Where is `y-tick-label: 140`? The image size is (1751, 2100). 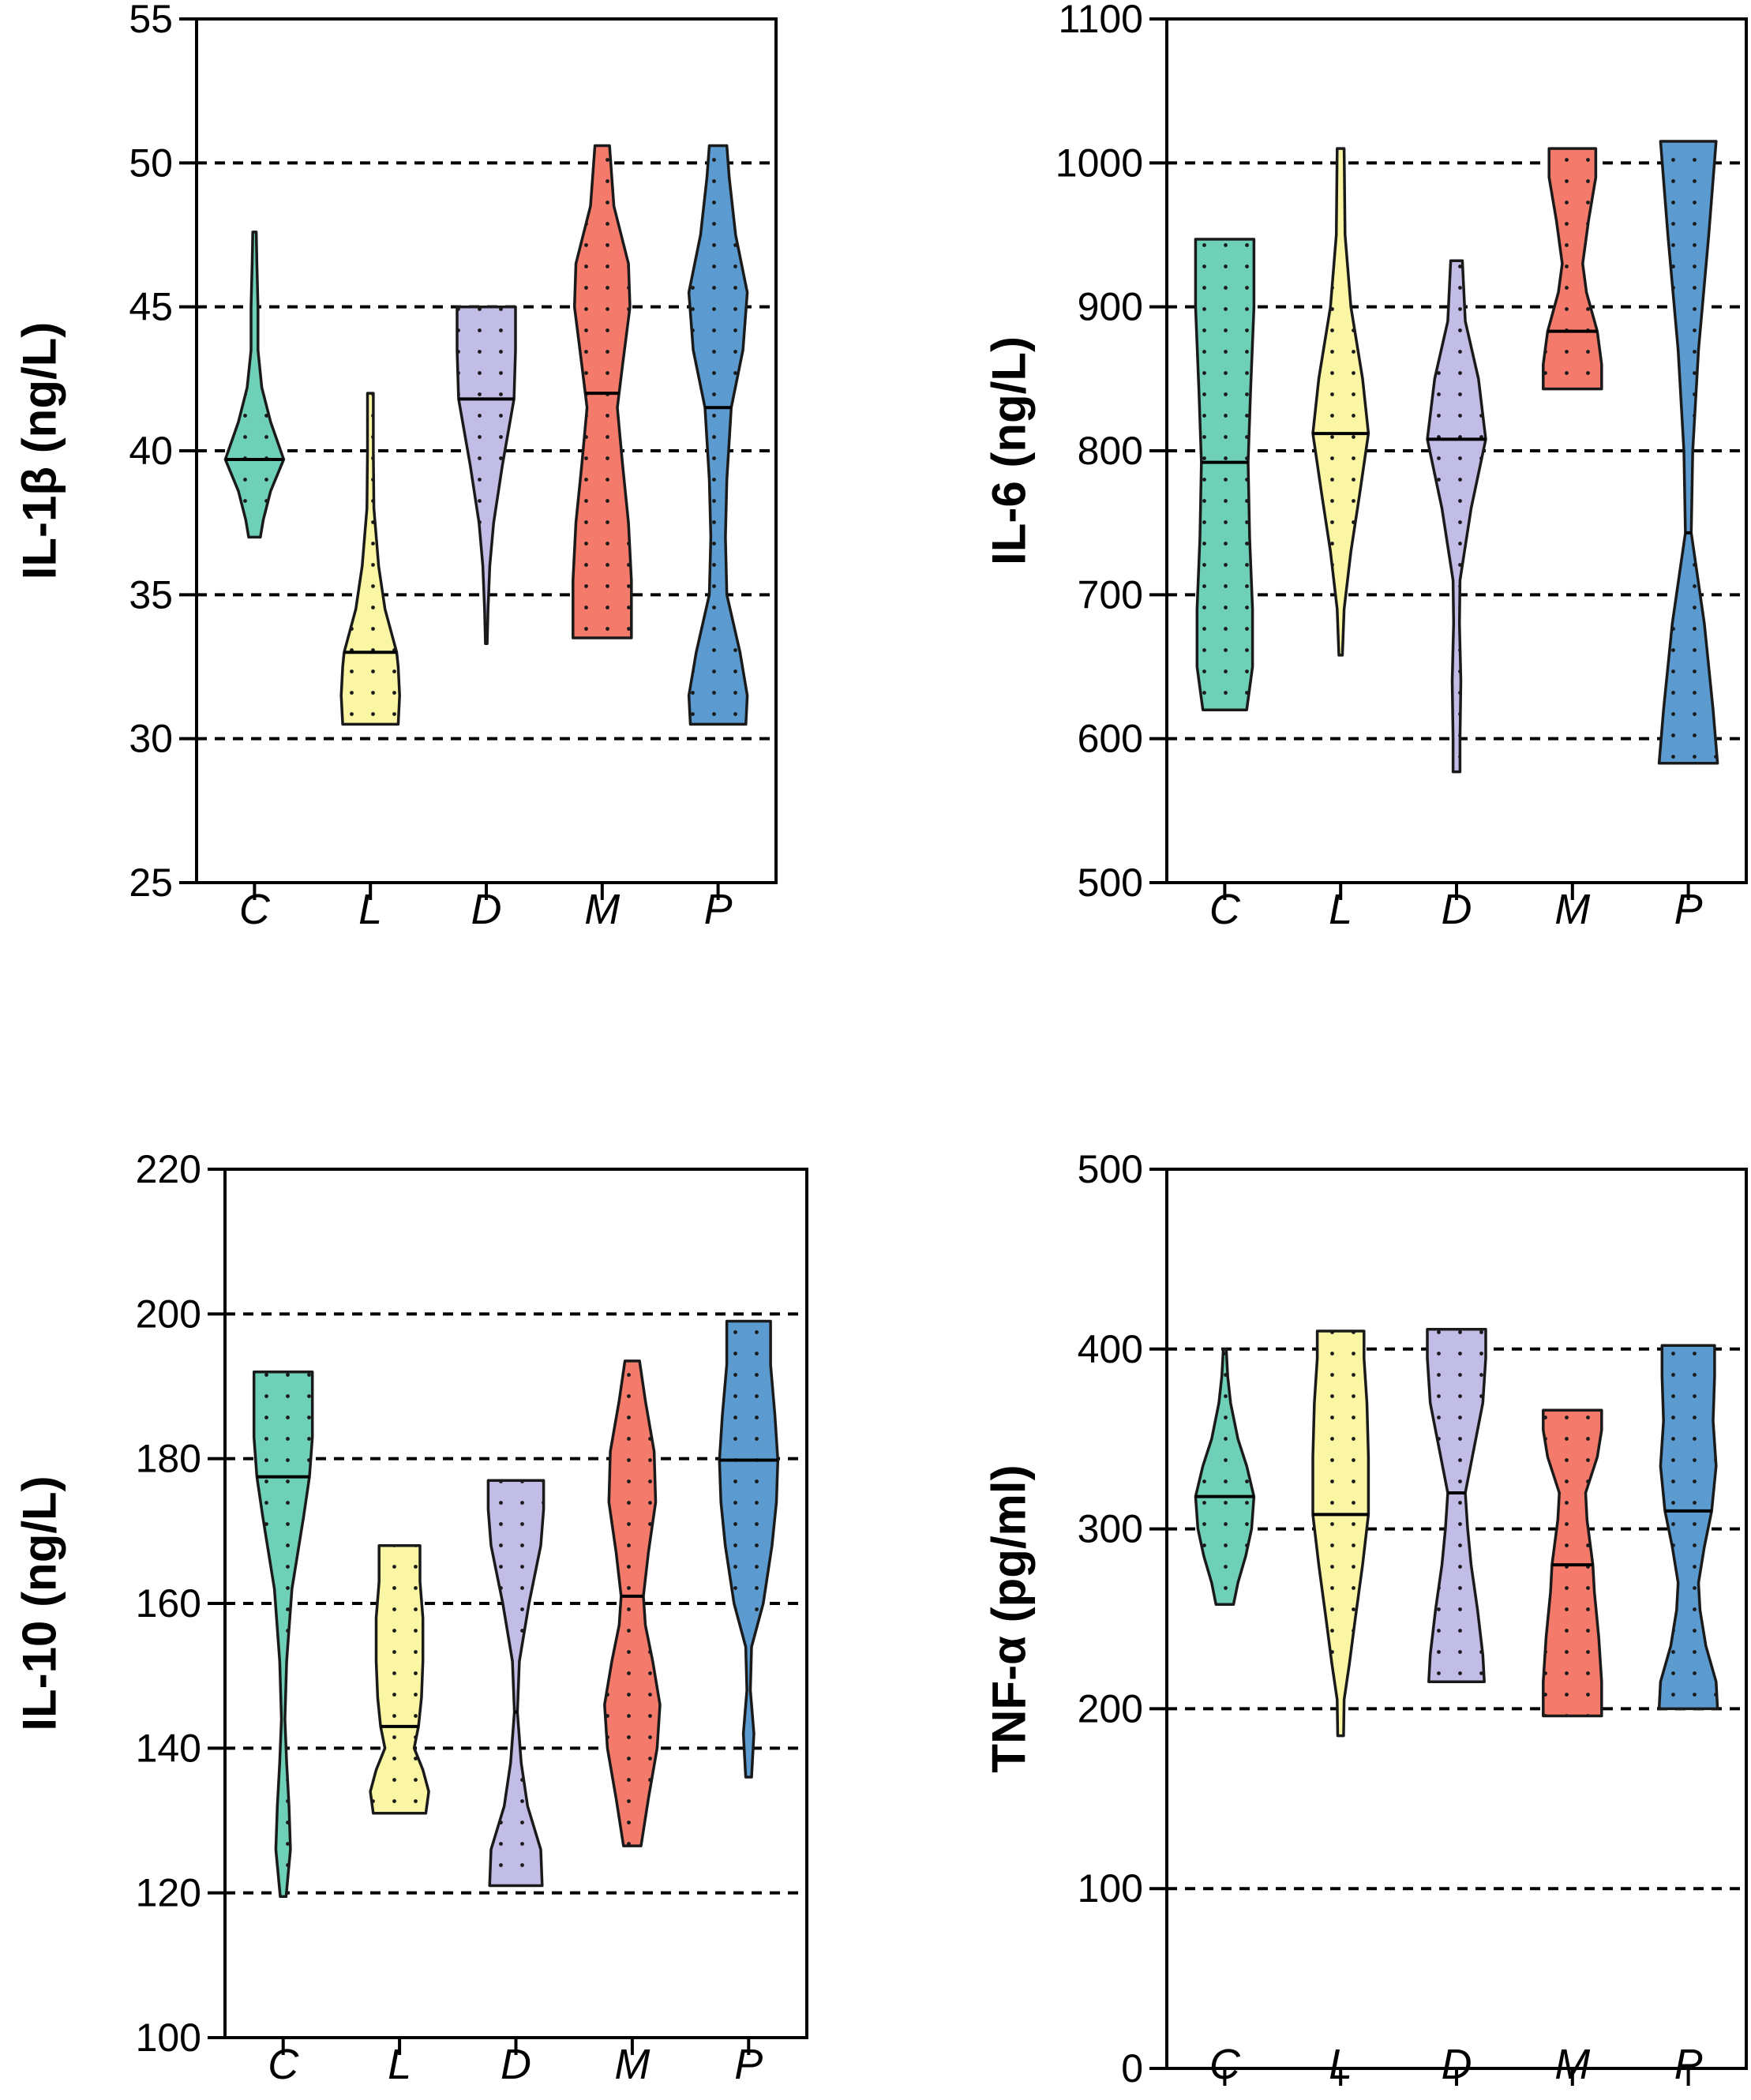
y-tick-label: 140 is located at coordinates (168, 1748).